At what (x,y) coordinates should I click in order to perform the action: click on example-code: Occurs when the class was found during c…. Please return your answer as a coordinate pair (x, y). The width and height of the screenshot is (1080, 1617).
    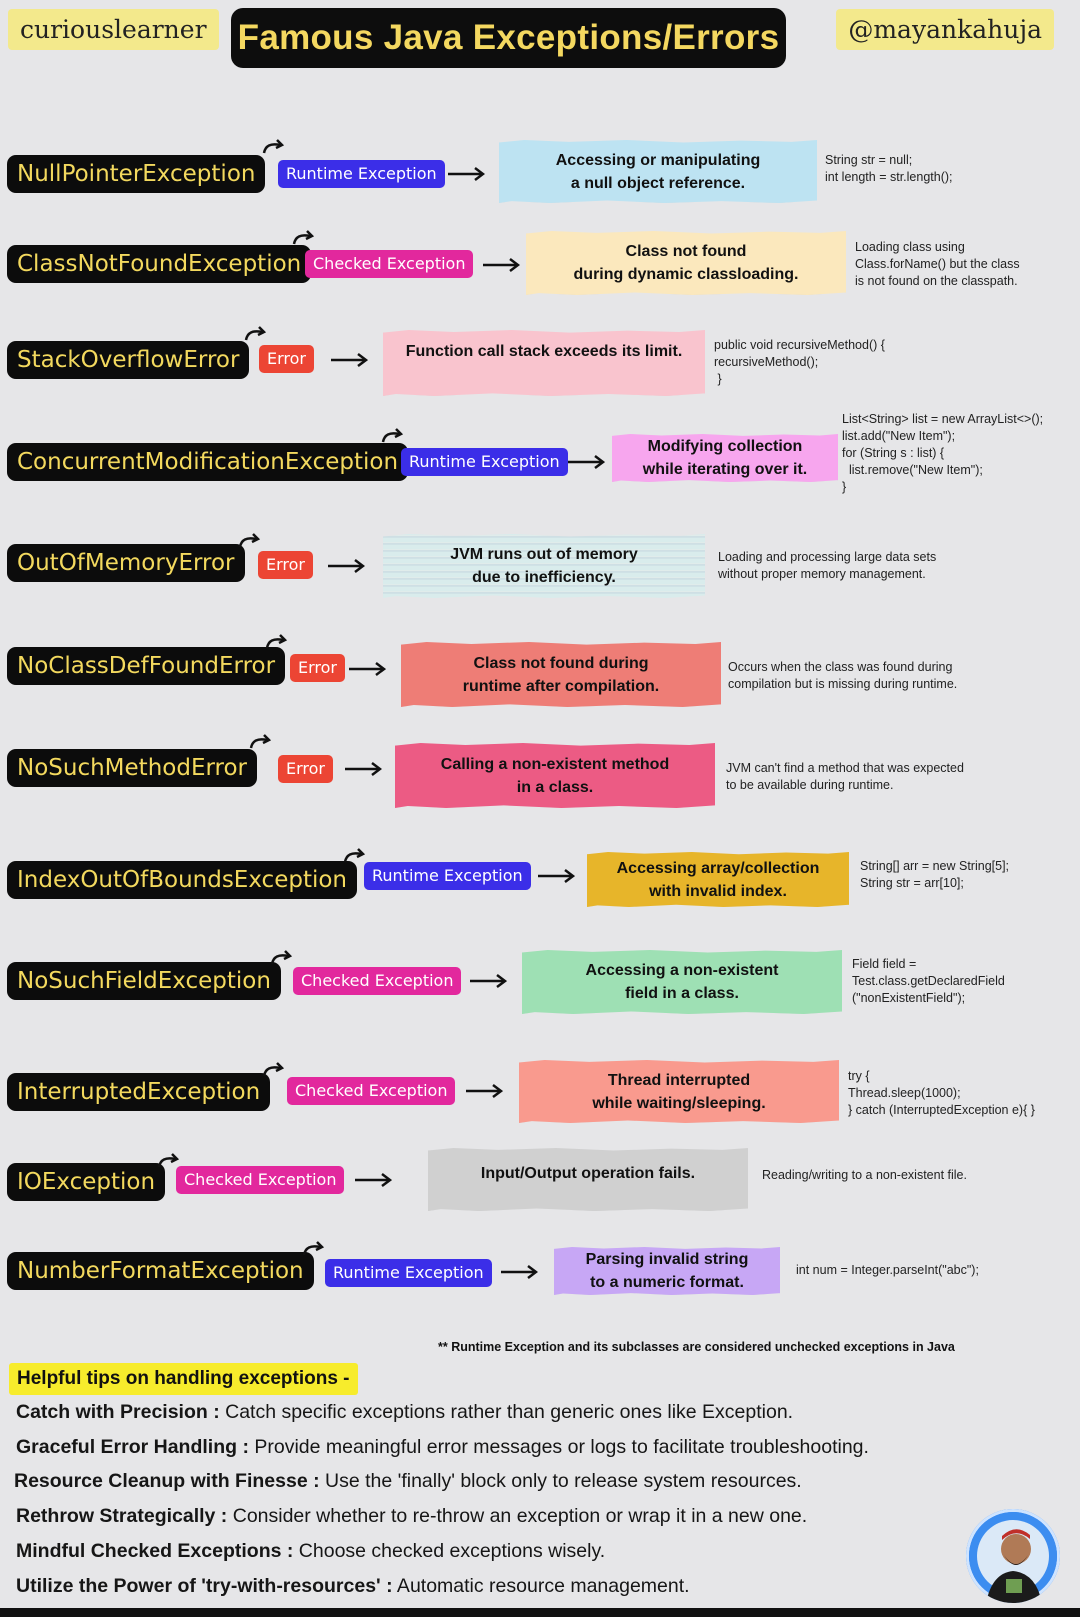
    Looking at the image, I should click on (843, 675).